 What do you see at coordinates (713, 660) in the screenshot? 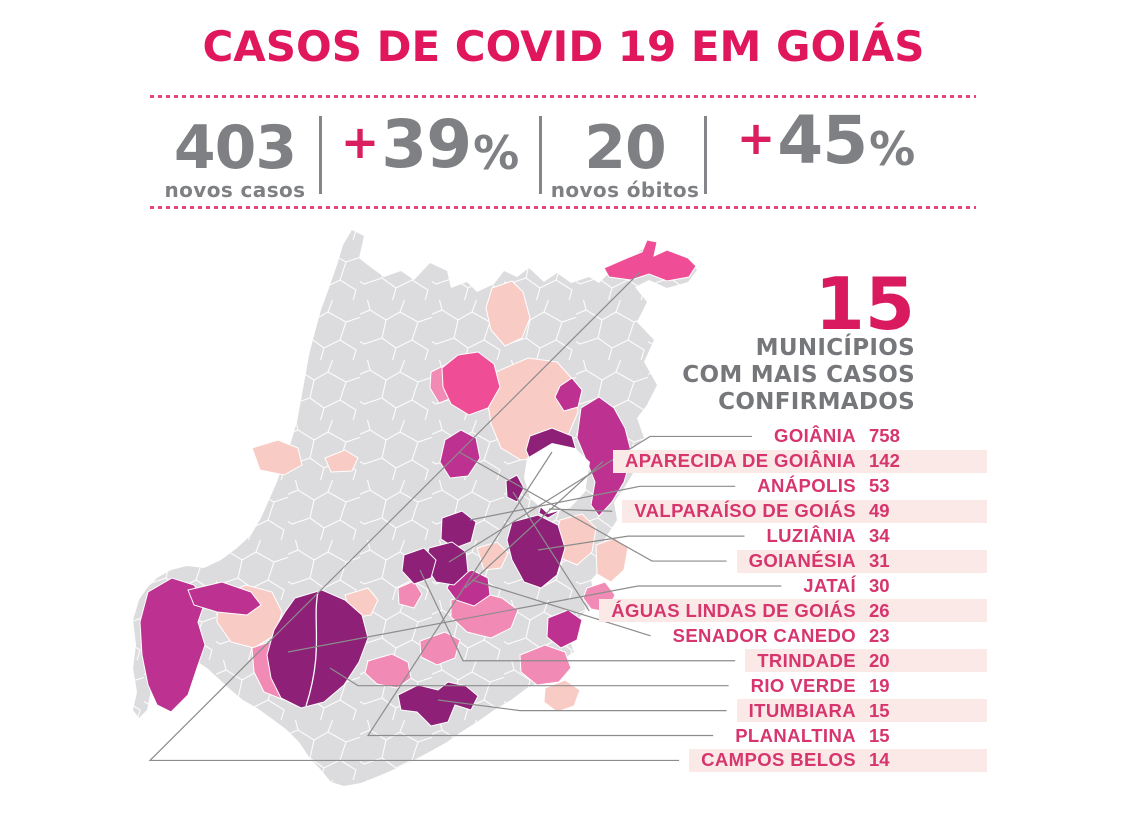
I see `ranking-row: TRINDADE 20` at bounding box center [713, 660].